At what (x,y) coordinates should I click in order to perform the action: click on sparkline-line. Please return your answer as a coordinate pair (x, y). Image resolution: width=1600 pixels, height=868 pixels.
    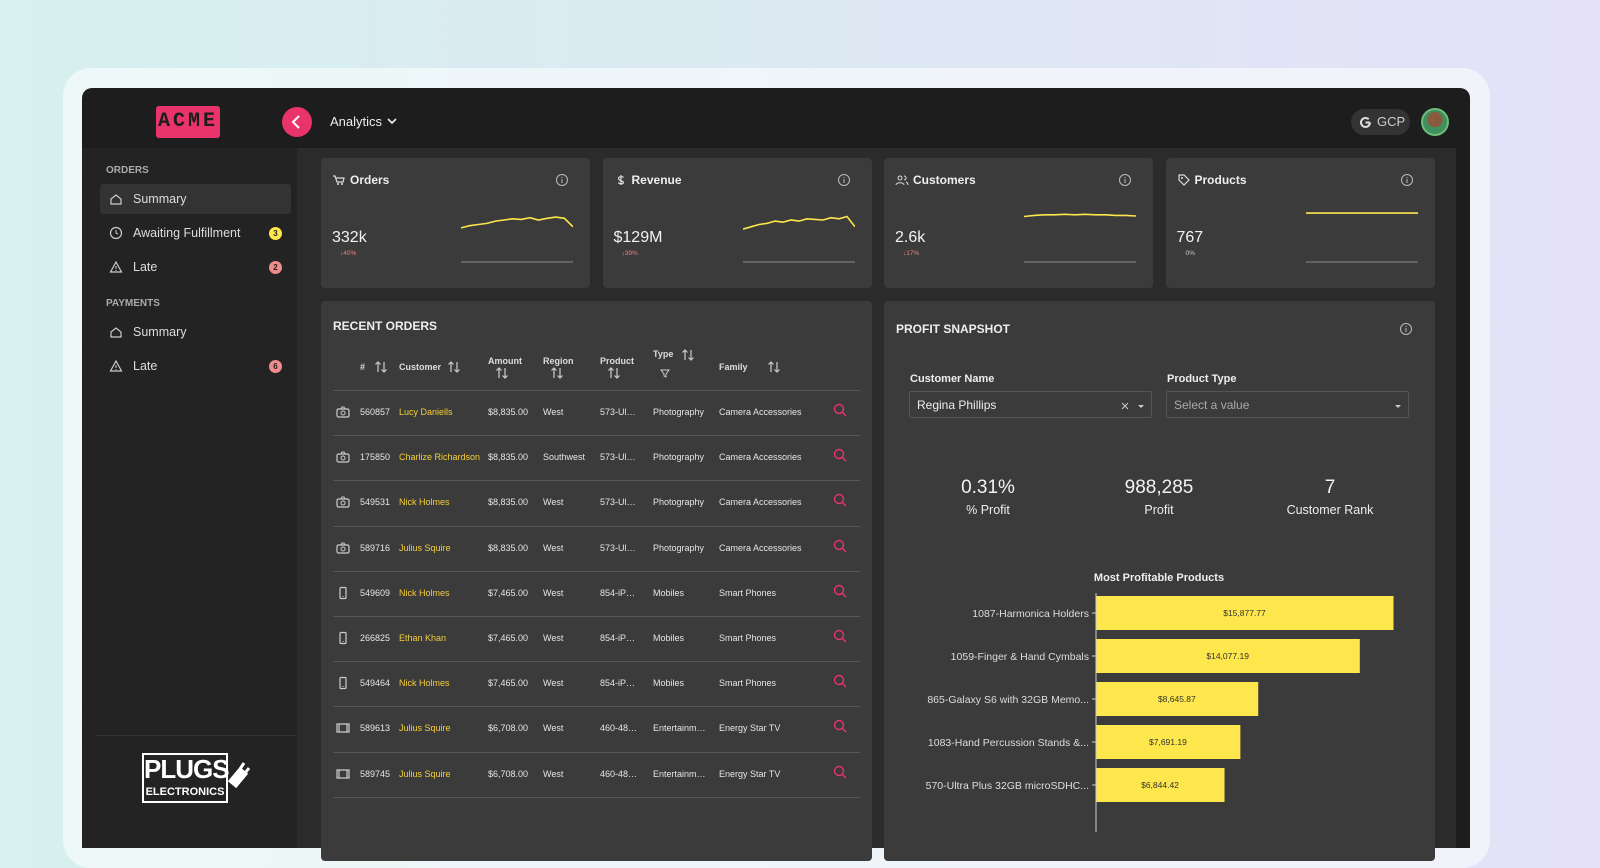
    Looking at the image, I should click on (798, 222).